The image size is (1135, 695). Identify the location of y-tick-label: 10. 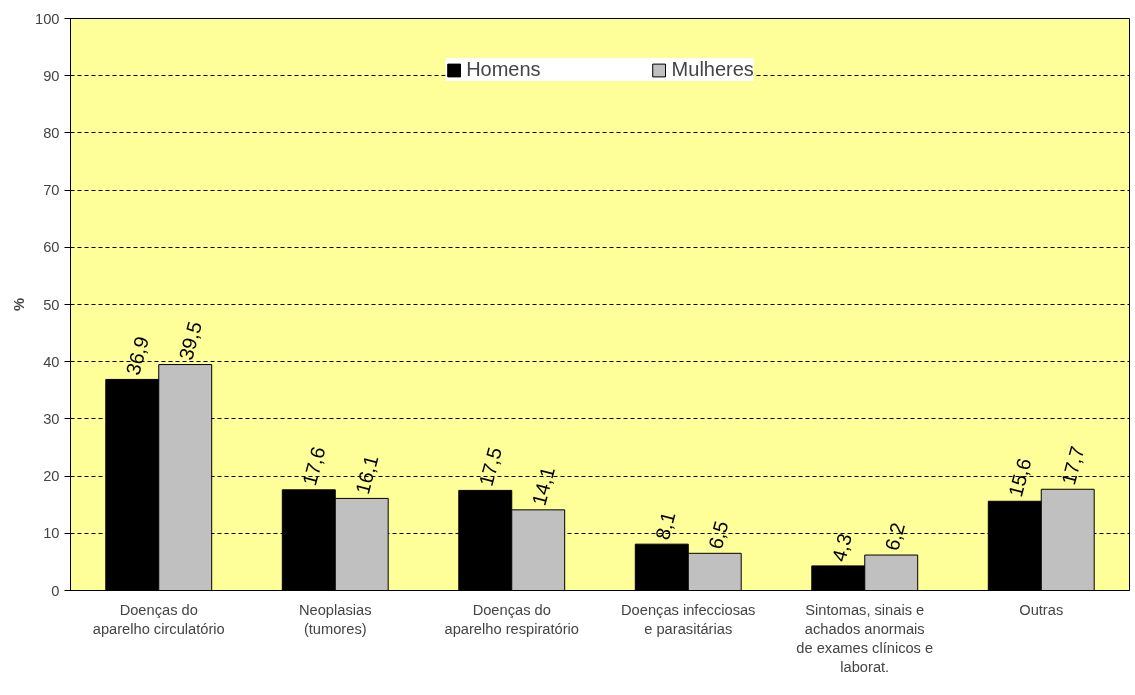
(51, 533).